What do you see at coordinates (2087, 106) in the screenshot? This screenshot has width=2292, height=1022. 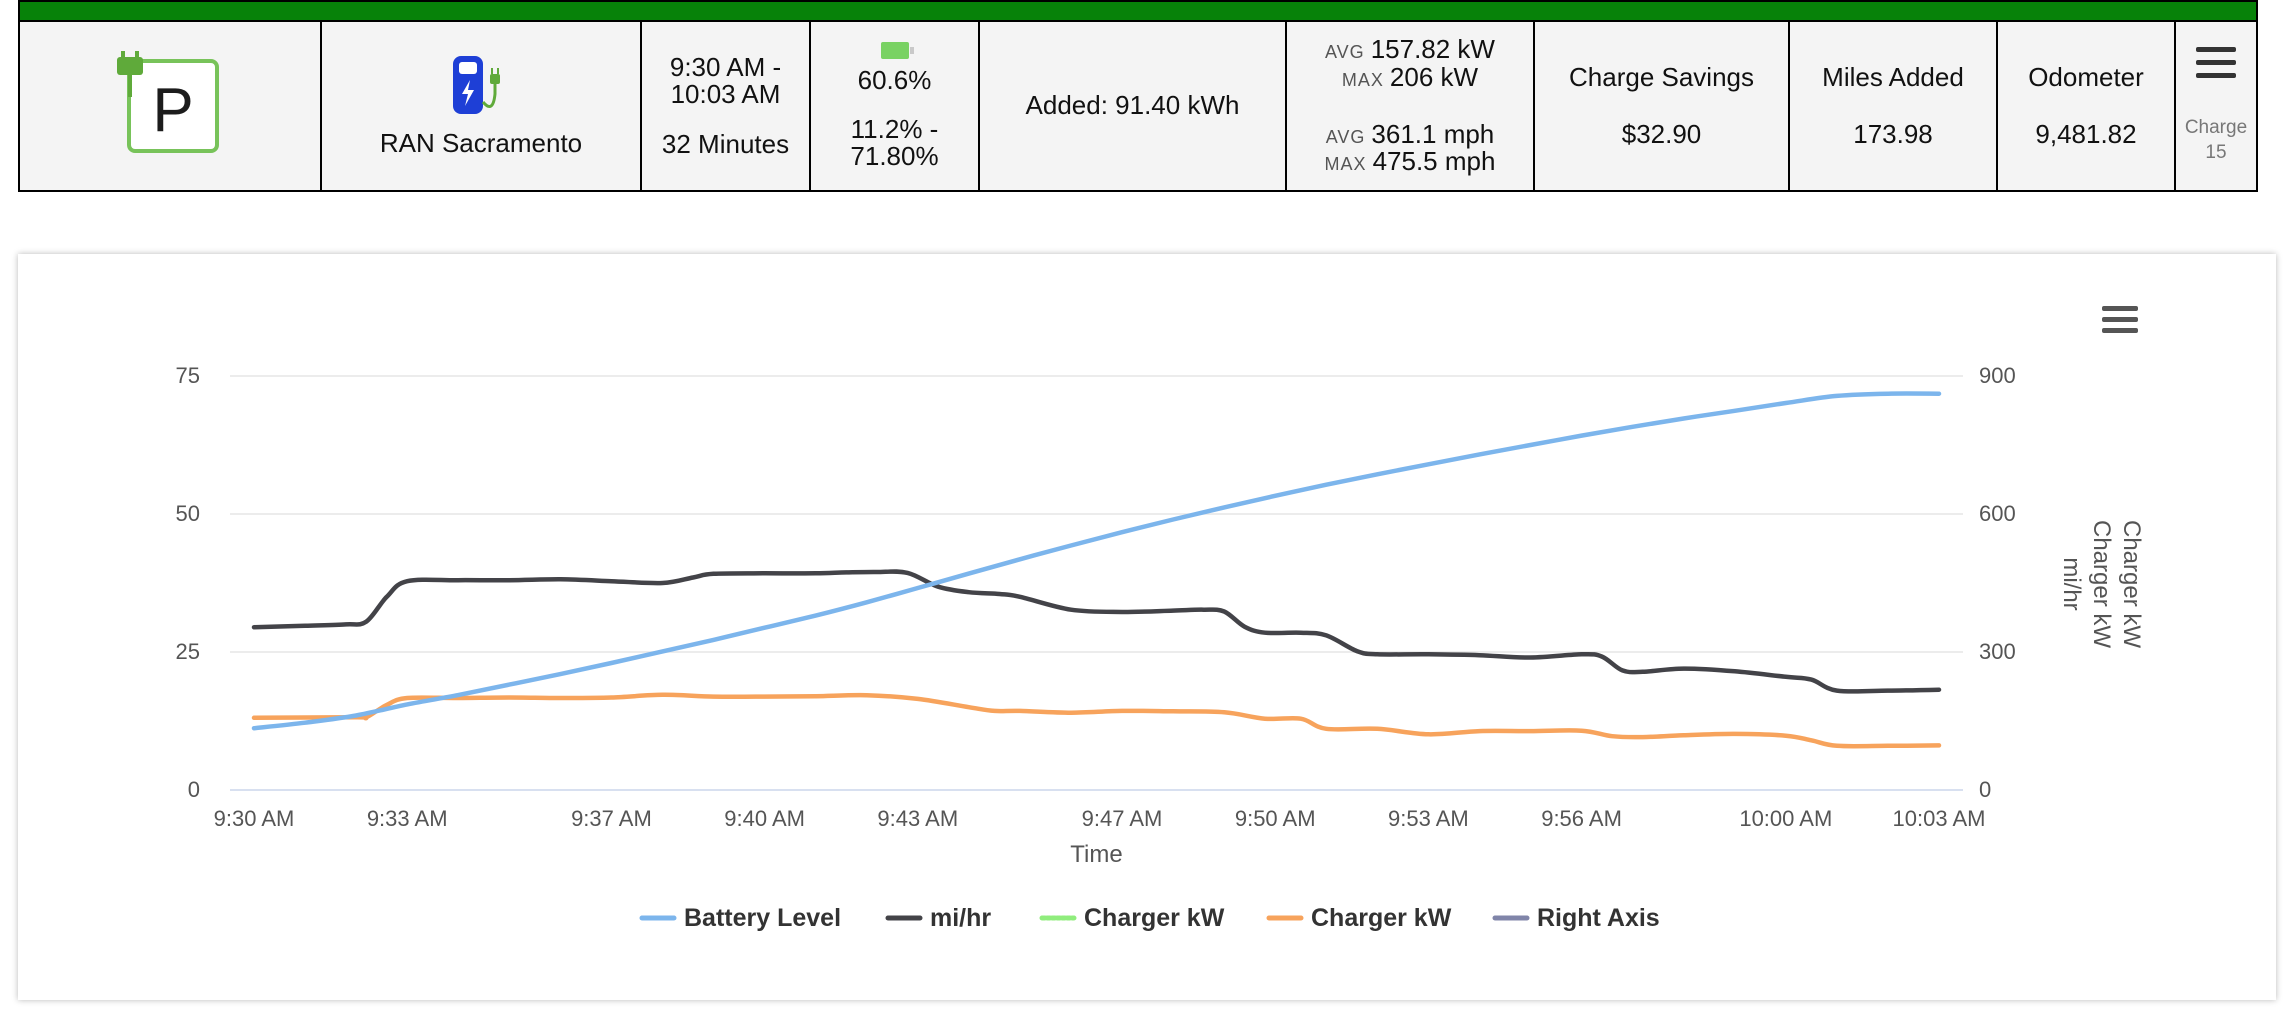 I see `odometer-cell: Odometer 9,481.82` at bounding box center [2087, 106].